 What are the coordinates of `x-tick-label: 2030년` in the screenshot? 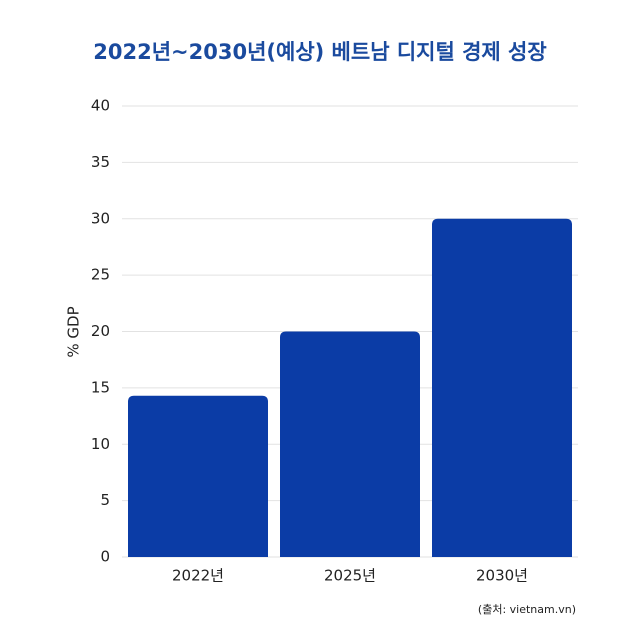 It's located at (502, 576).